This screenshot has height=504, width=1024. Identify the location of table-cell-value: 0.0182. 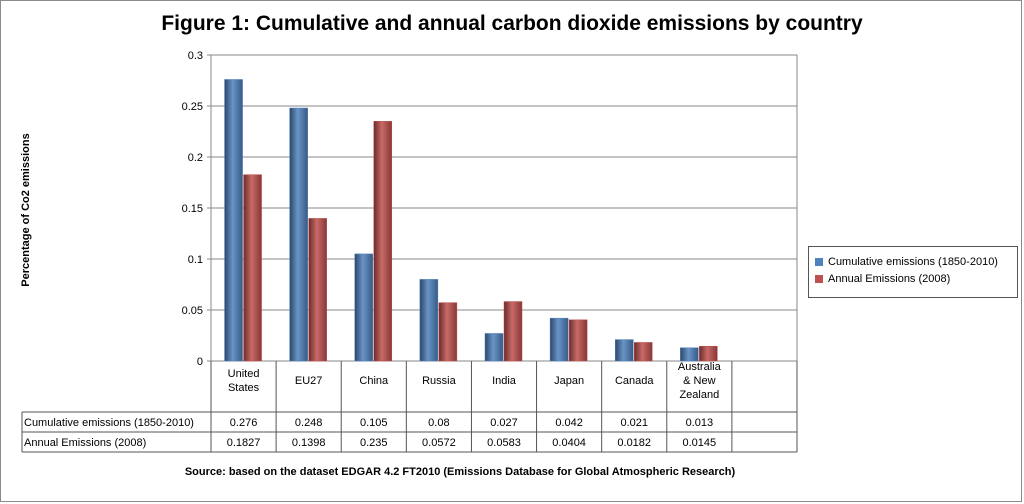
(634, 443).